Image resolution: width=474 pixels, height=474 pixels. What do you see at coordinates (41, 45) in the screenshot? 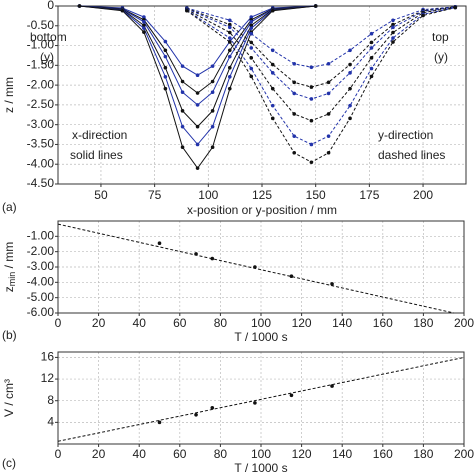
I see `y-tick-label: -1.00` at bounding box center [41, 45].